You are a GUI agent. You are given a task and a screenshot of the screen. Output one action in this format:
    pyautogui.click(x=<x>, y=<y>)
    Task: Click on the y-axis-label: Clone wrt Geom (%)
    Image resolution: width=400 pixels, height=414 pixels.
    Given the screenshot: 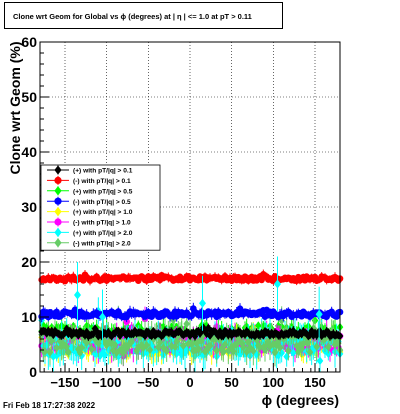 What is the action you would take?
    pyautogui.click(x=15, y=107)
    